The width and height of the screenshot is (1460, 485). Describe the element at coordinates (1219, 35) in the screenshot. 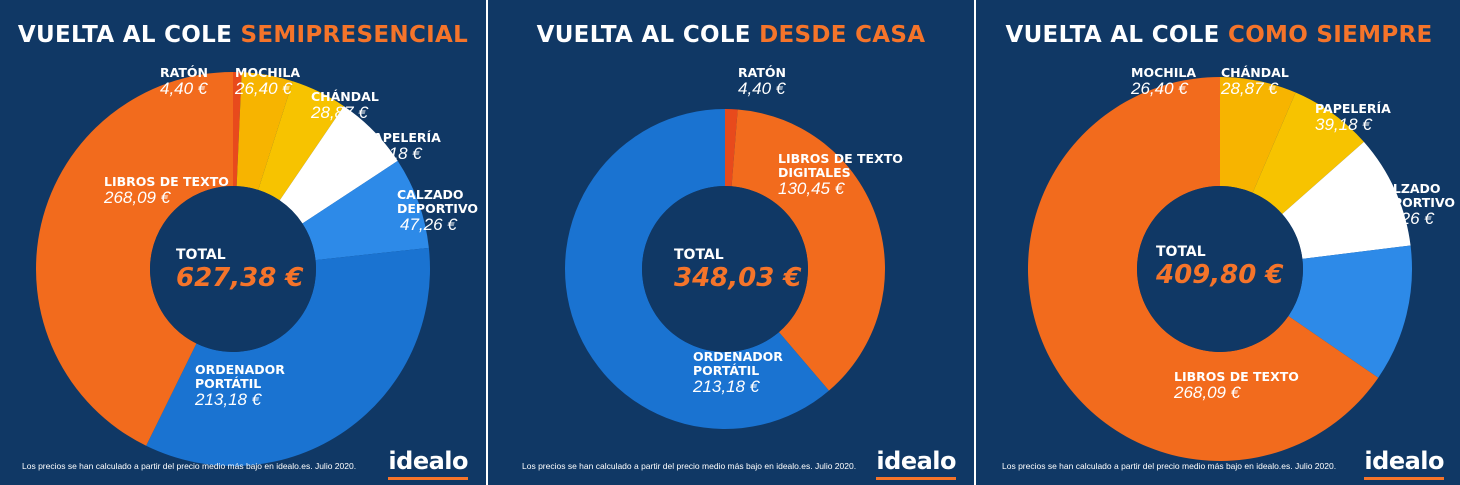

I see `chart-title: VUELTA AL COLE COMO SIEMPRE` at that location.